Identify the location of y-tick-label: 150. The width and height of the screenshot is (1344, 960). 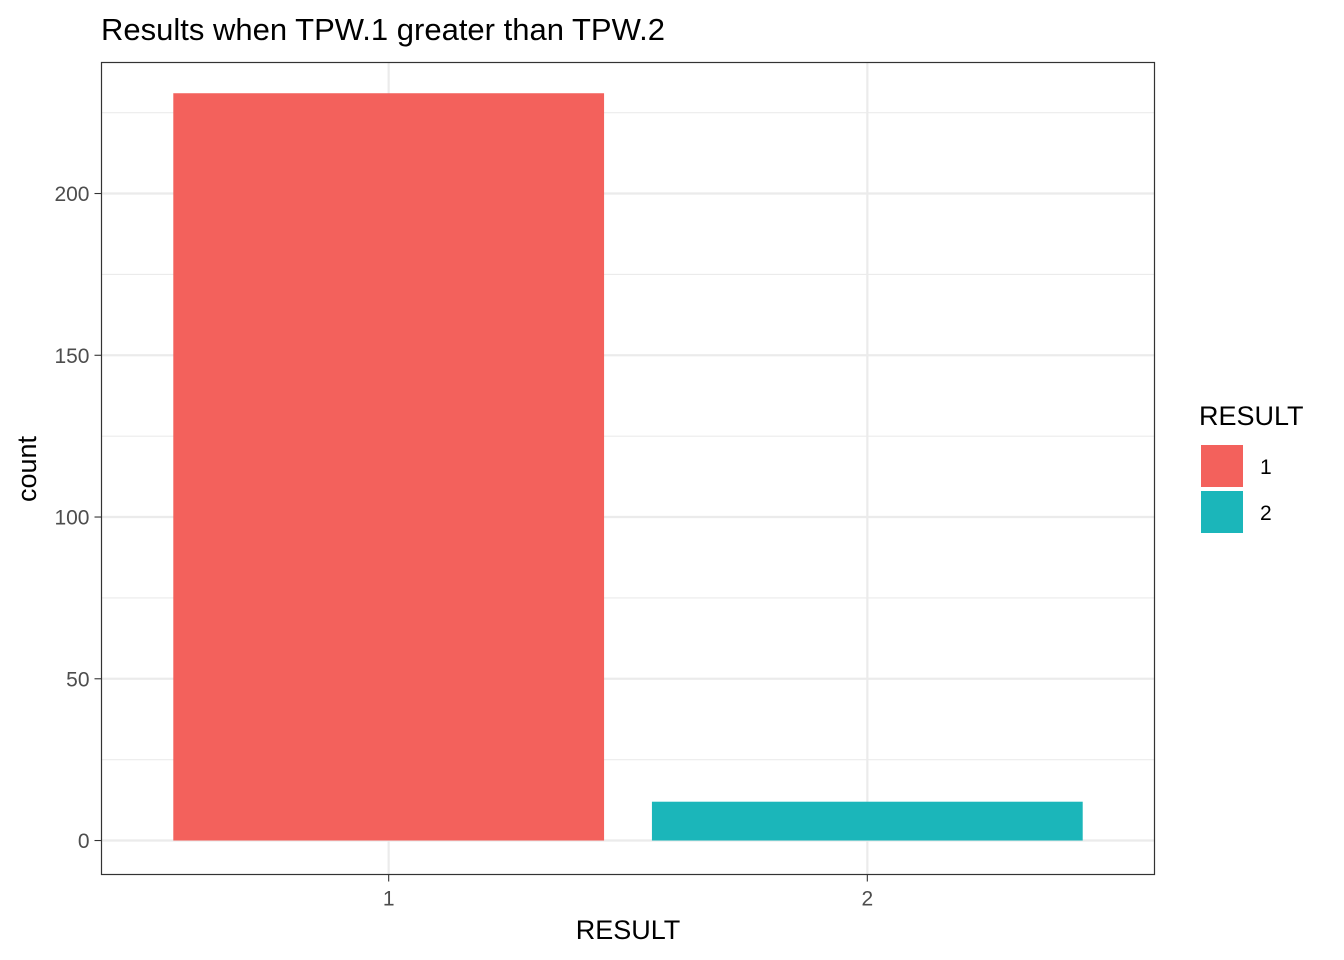
(71, 356).